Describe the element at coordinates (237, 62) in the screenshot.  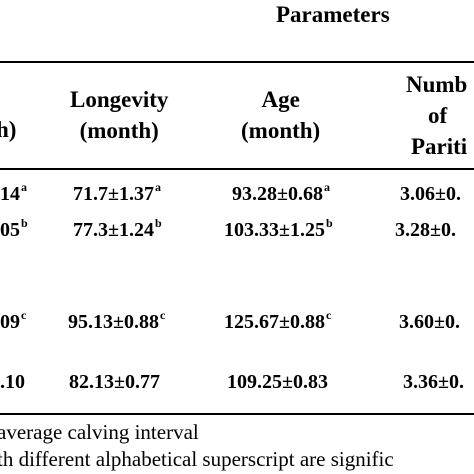
I see `header-top-rule` at that location.